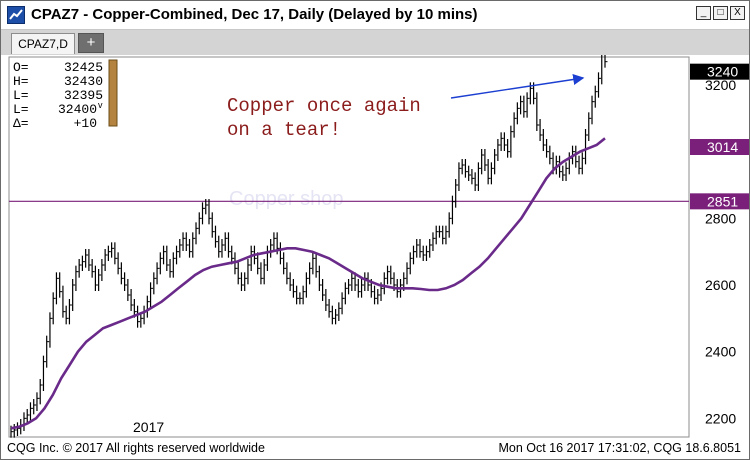 This screenshot has height=460, width=750. What do you see at coordinates (517, 86) in the screenshot?
I see `annotation-arrow` at bounding box center [517, 86].